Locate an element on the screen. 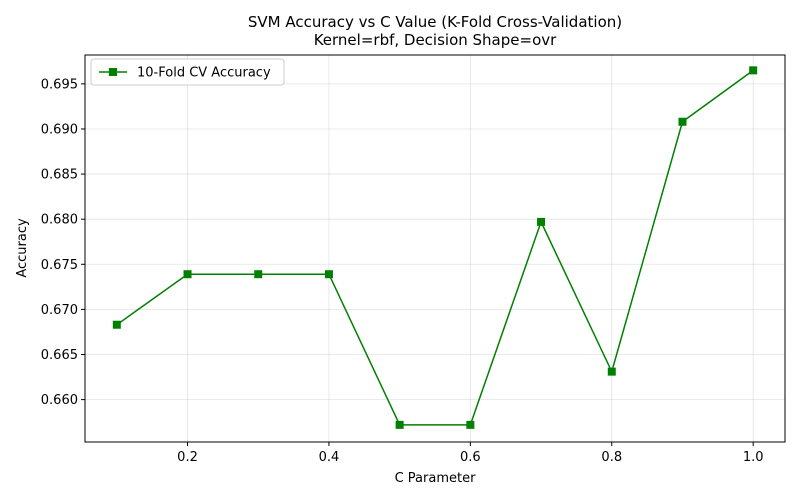  y-axis-label: Accuracy is located at coordinates (22, 248).